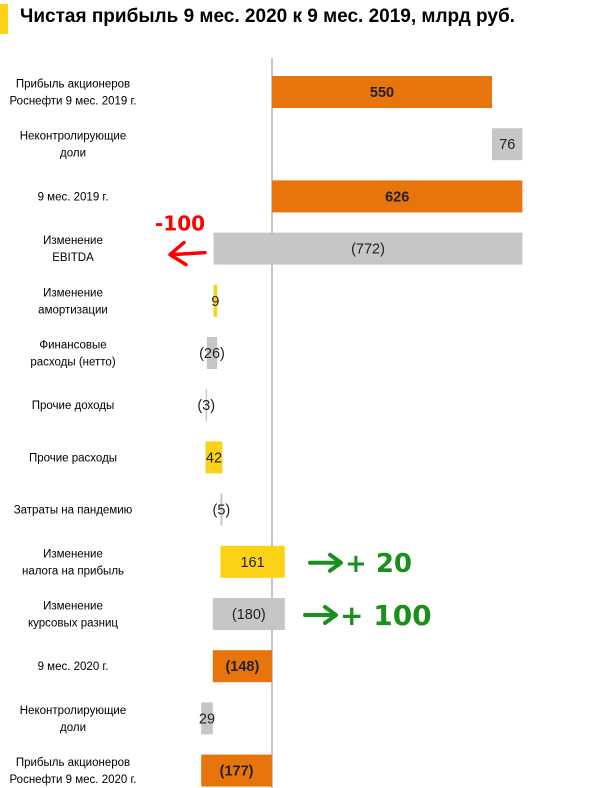  Describe the element at coordinates (72, 354) in the screenshot. I see `category-label-5: Финансовые расходы (нетто)` at that location.